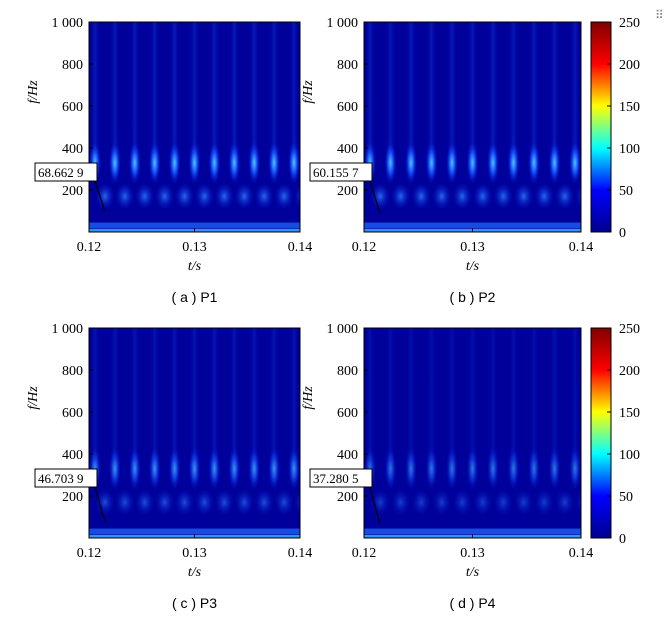 The image size is (669, 625). Describe the element at coordinates (473, 603) in the screenshot. I see `panel-caption: ( d ) P4` at that location.